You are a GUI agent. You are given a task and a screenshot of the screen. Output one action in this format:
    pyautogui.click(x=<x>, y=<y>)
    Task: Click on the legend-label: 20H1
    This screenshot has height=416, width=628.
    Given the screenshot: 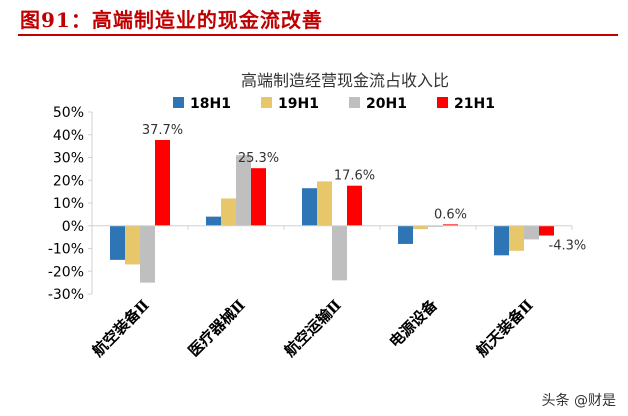 What is the action you would take?
    pyautogui.click(x=386, y=104)
    